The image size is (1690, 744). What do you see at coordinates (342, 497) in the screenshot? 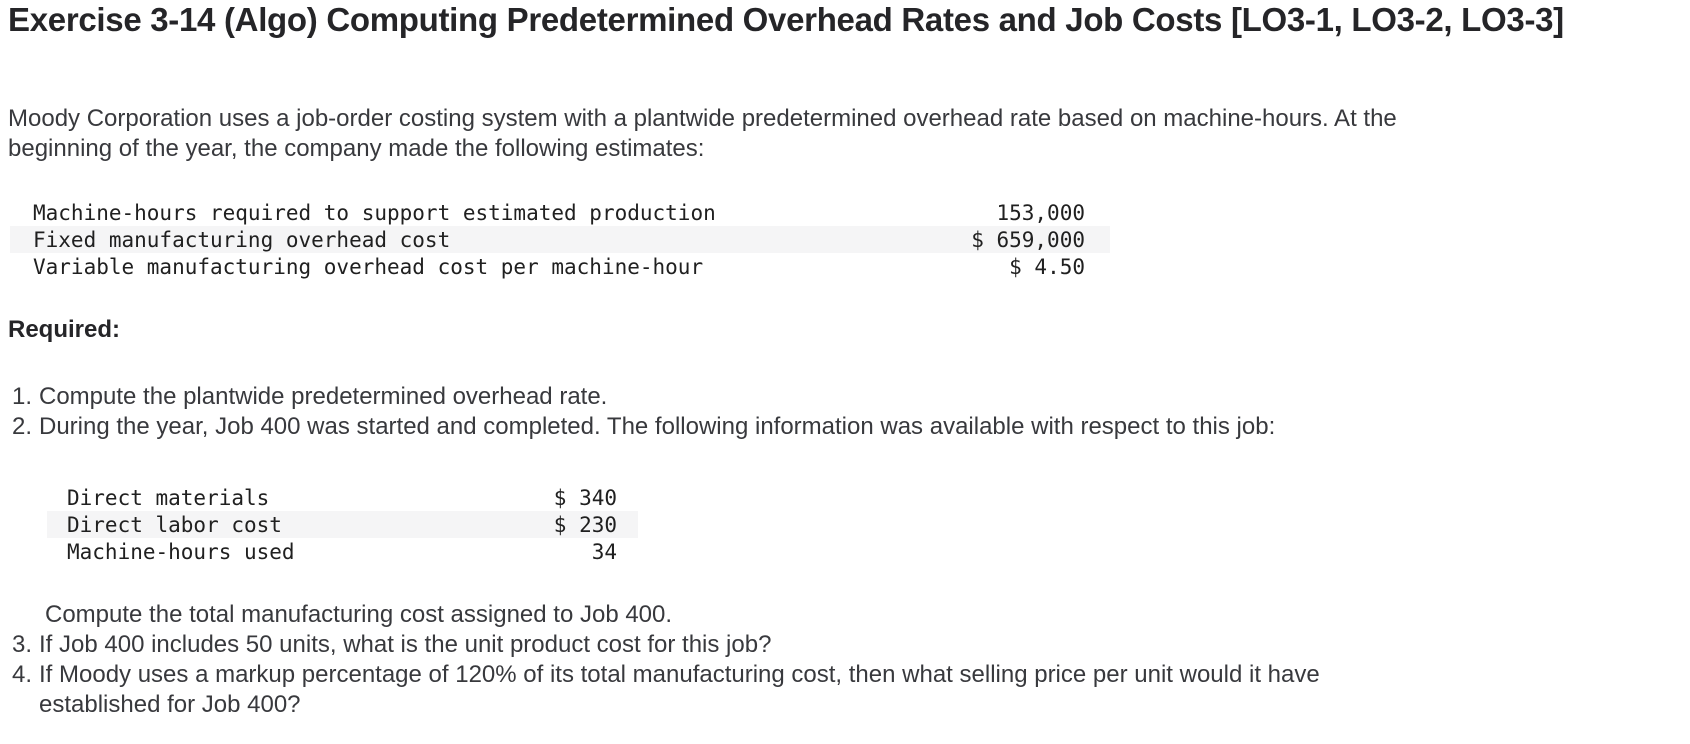
I see `table-row: Direct materials $ 340` at bounding box center [342, 497].